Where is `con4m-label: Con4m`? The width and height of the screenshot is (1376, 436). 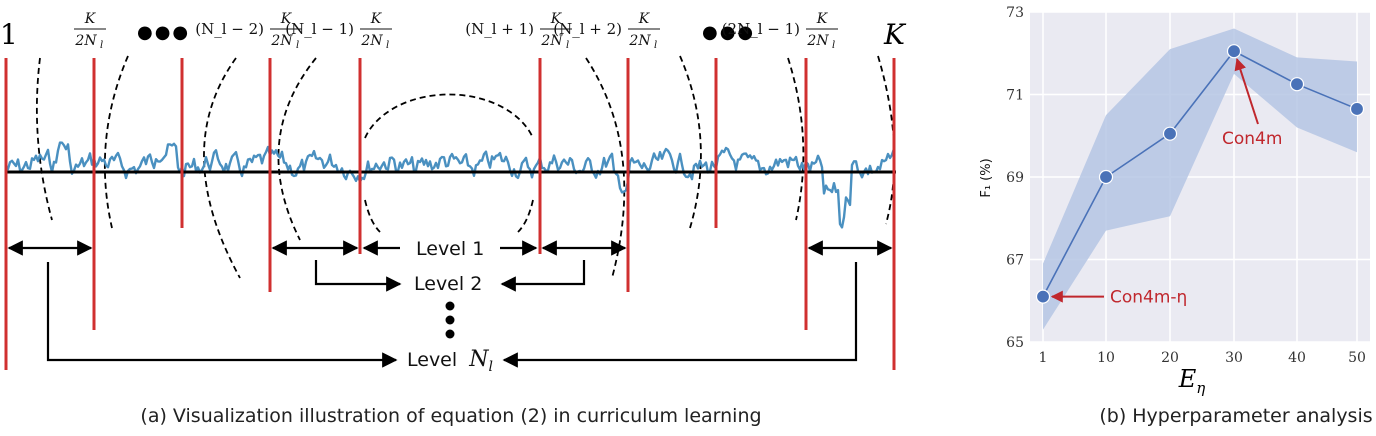
con4m-label: Con4m is located at coordinates (1252, 139).